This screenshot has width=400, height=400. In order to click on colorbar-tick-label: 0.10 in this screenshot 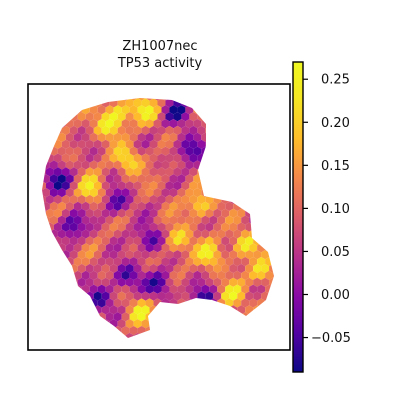, I will do `click(335, 209)`.